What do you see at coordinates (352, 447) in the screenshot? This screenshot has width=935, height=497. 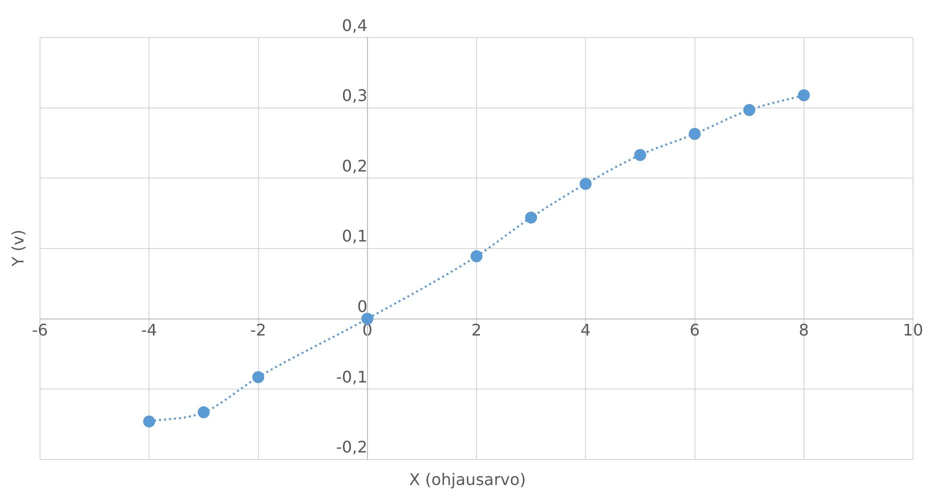 I see `y-tick-label: -0,2` at bounding box center [352, 447].